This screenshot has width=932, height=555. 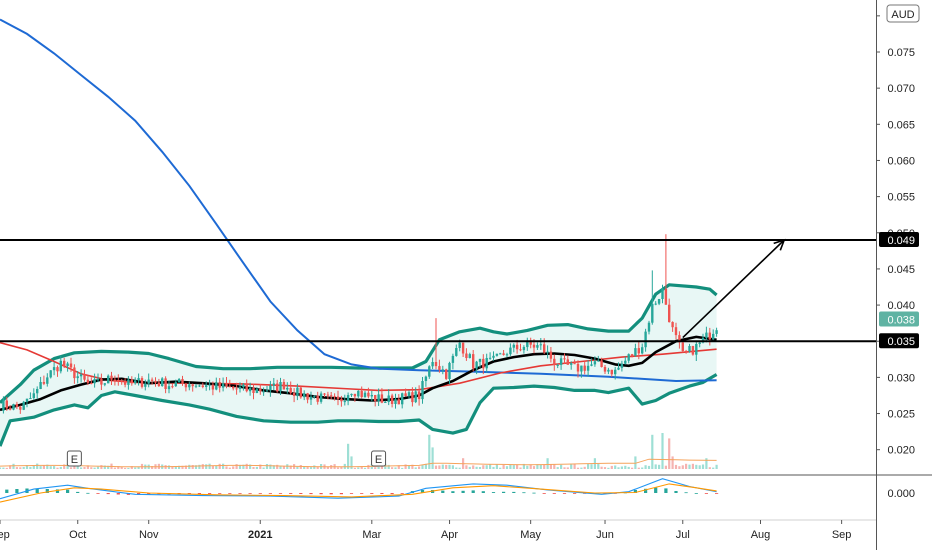 I want to click on time-tick-label: Jul, so click(x=683, y=535).